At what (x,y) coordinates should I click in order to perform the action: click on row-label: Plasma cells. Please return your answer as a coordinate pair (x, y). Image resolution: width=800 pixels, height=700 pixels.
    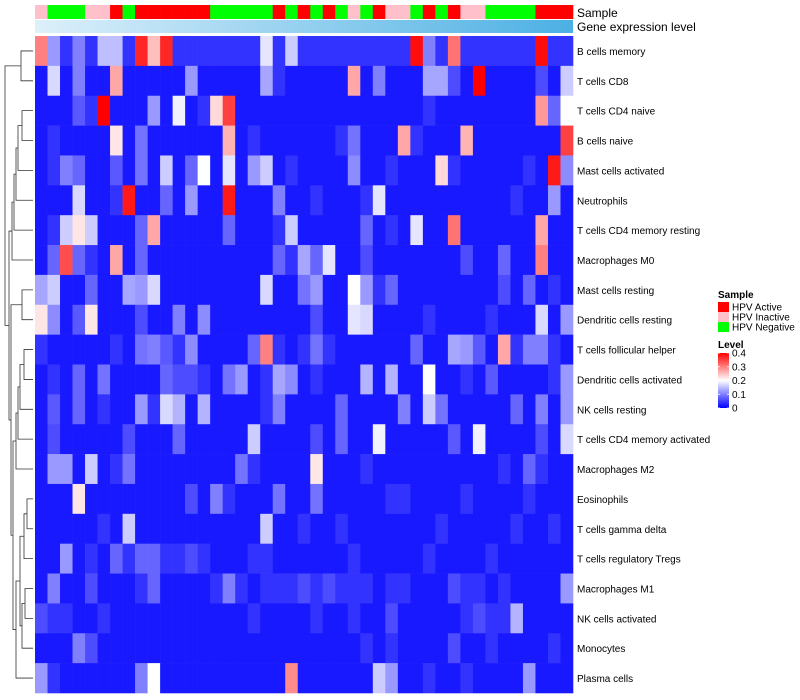
    Looking at the image, I should click on (605, 679).